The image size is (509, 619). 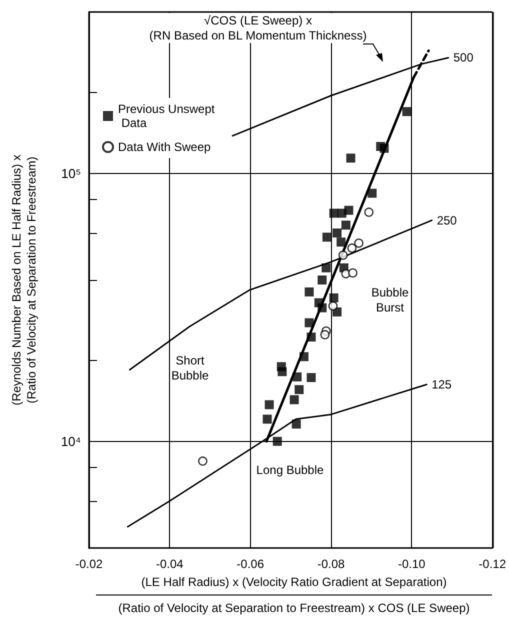 What do you see at coordinates (190, 368) in the screenshot?
I see `annotation: Short Bubble` at bounding box center [190, 368].